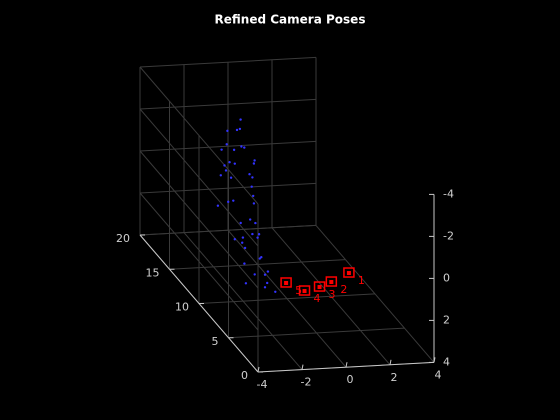  I want to click on camera-label: 1, so click(361, 280).